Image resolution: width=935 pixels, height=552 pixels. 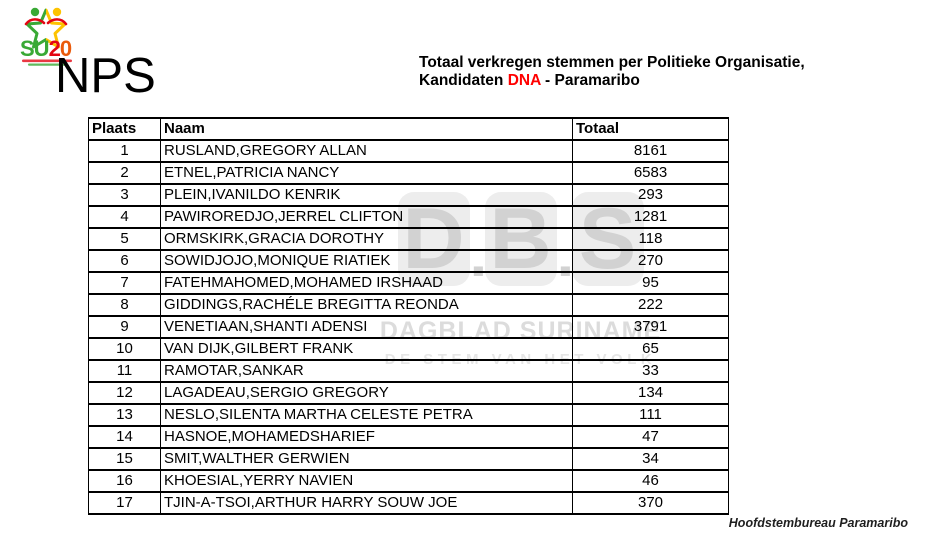 I want to click on cell-totaal: 33, so click(x=650, y=371).